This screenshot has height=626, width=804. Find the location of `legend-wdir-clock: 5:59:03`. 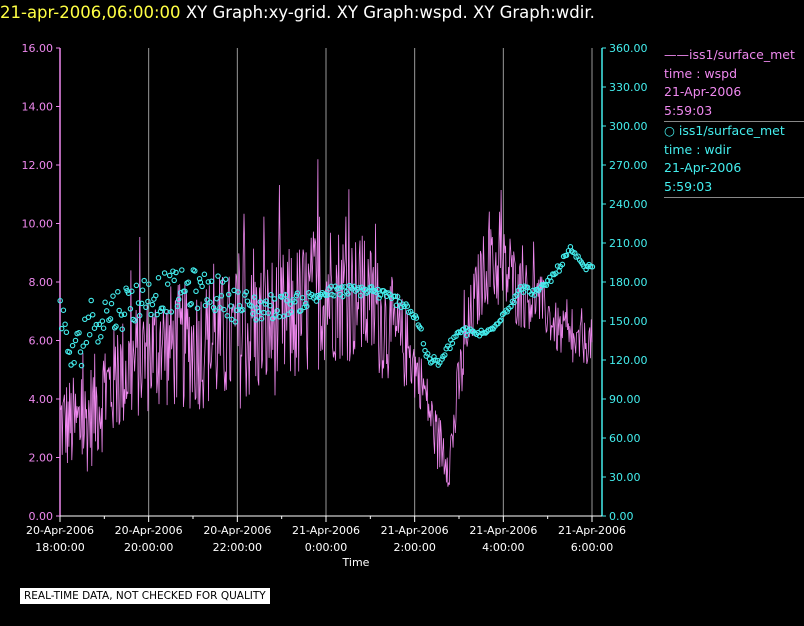

legend-wdir-clock: 5:59:03 is located at coordinates (688, 186).